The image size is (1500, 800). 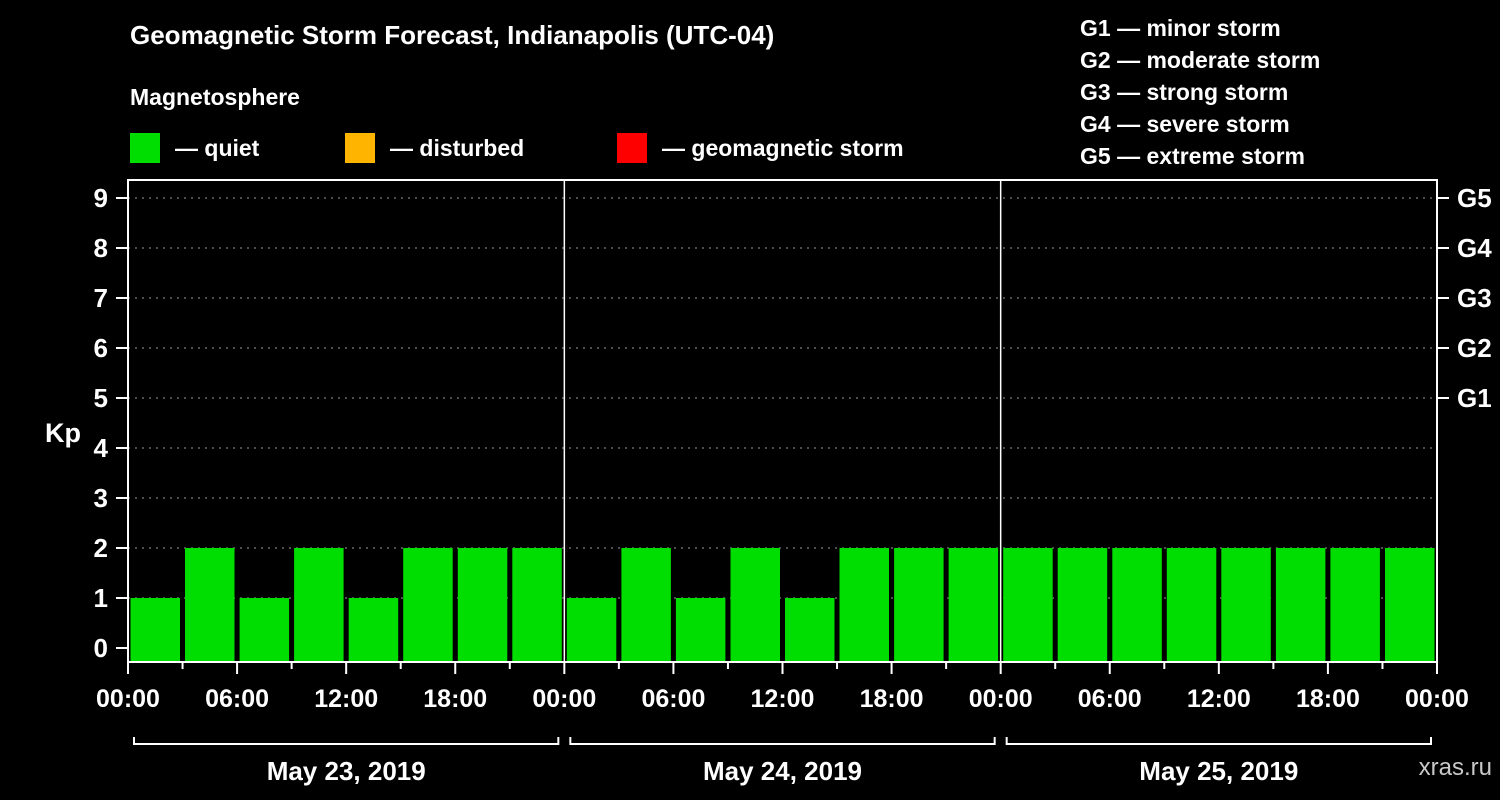 I want to click on legend-item-disturbed: — disturbed, so click(x=434, y=148).